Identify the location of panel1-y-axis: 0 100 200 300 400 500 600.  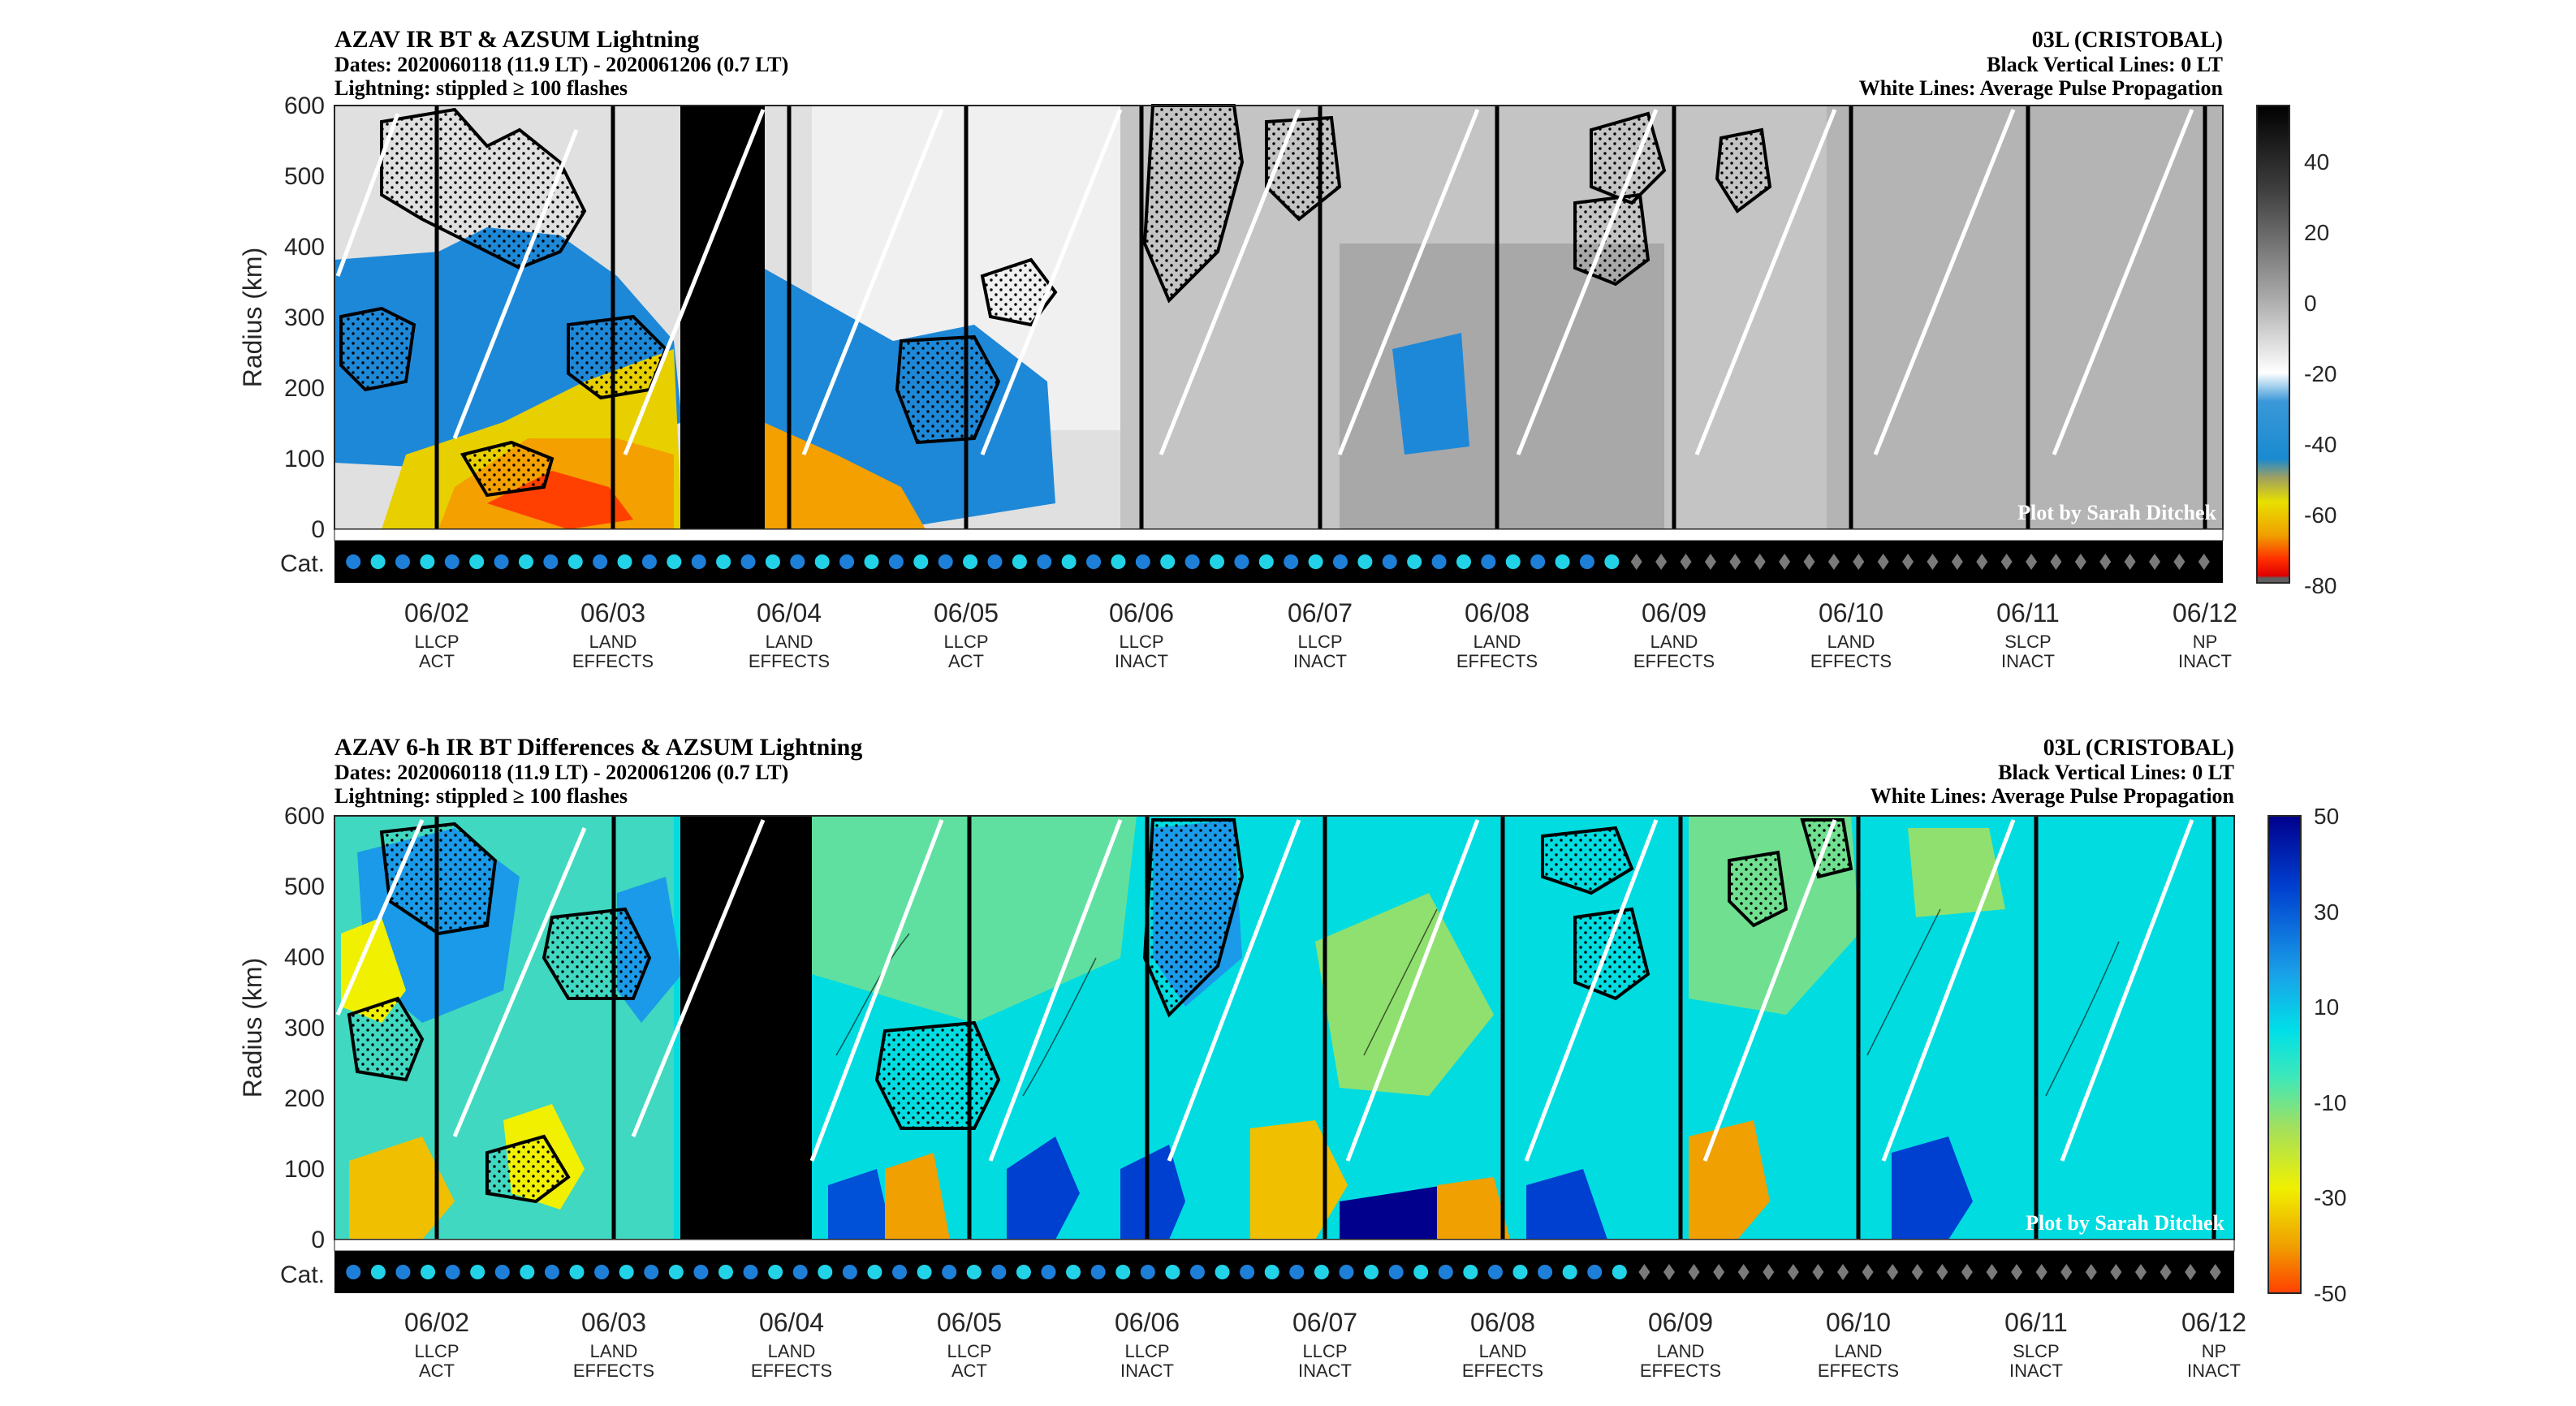
(304, 318).